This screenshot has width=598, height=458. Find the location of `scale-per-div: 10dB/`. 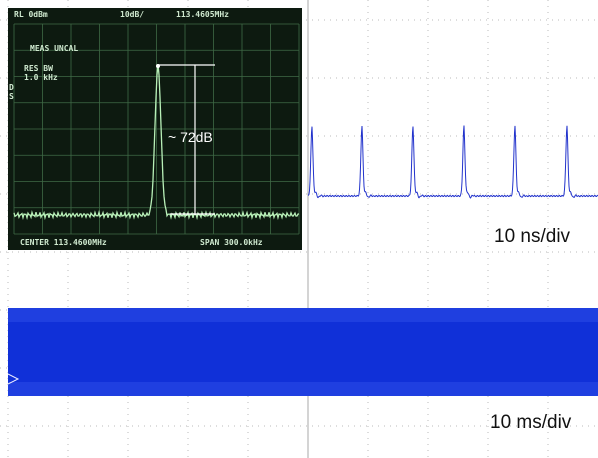

scale-per-div: 10dB/ is located at coordinates (132, 14).